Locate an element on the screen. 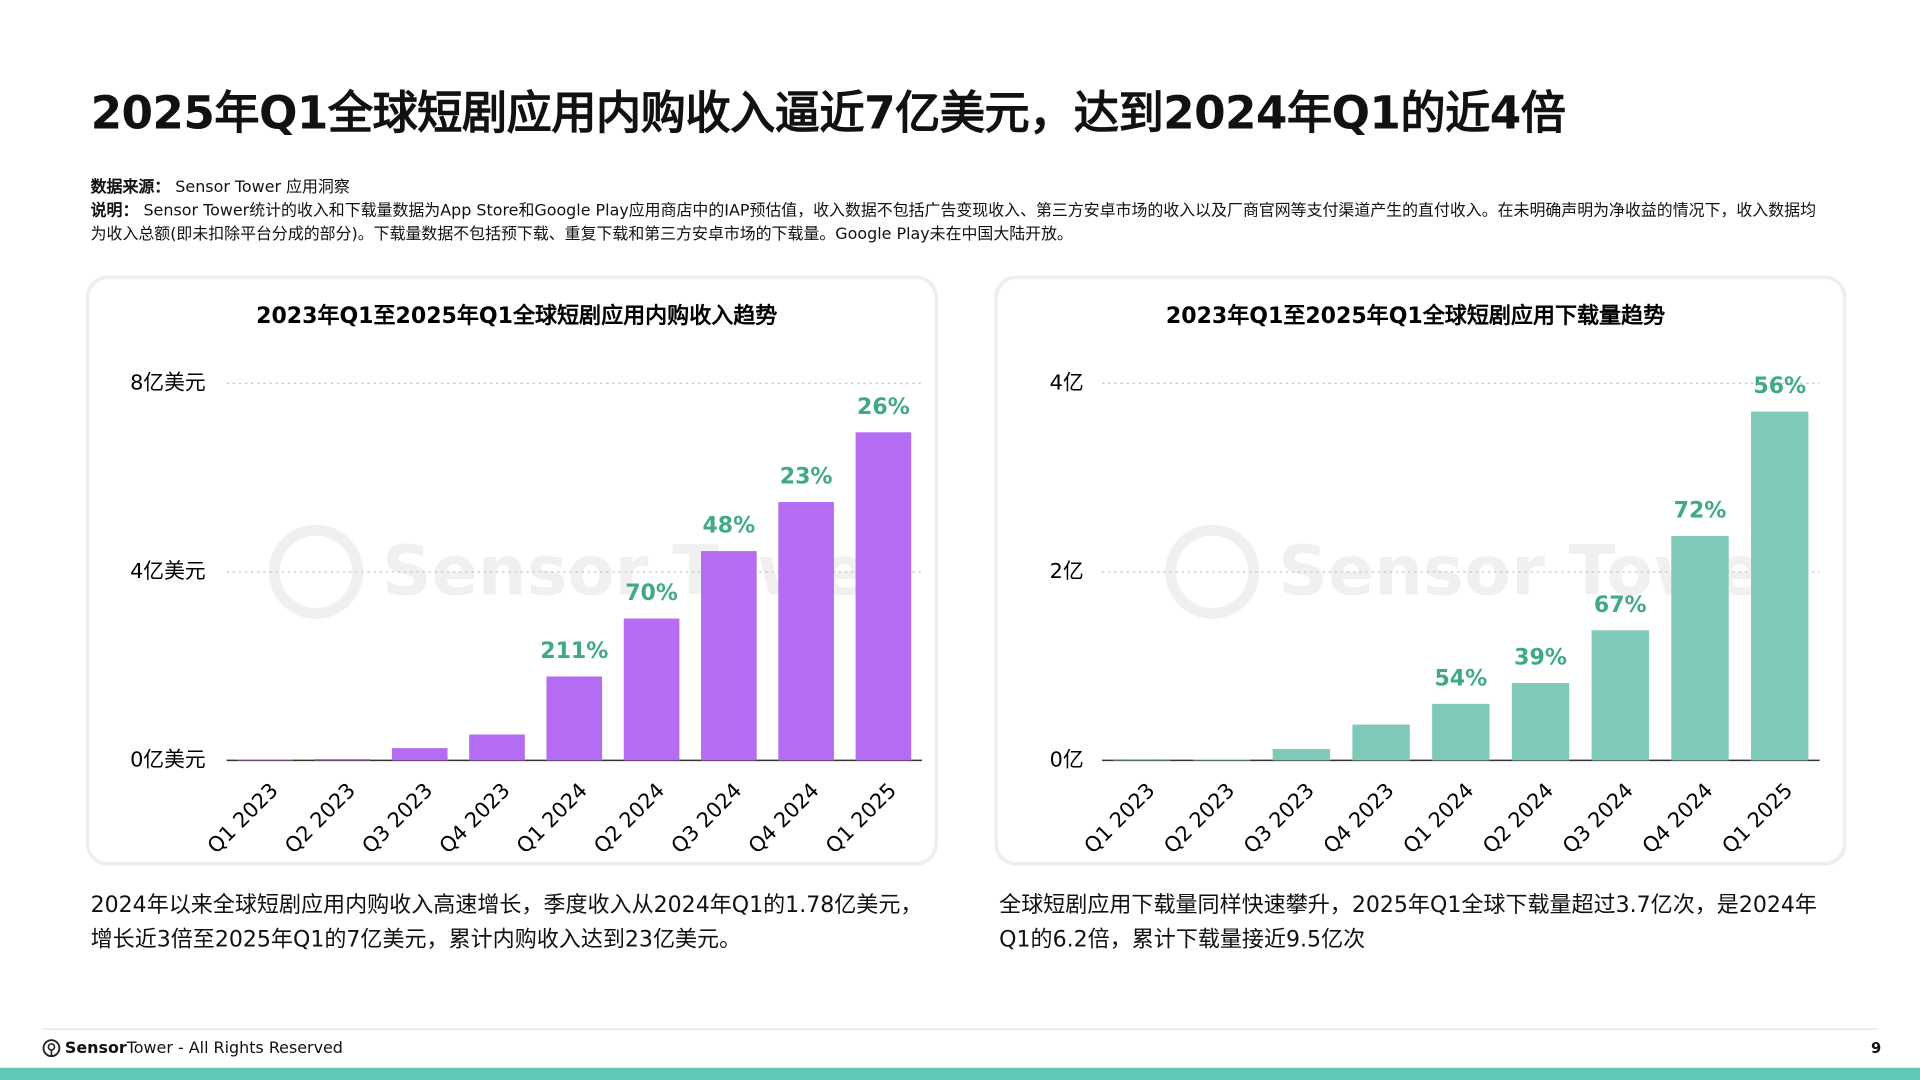 The height and width of the screenshot is (1080, 1920). rights: - All Rights Reserved is located at coordinates (260, 1048).